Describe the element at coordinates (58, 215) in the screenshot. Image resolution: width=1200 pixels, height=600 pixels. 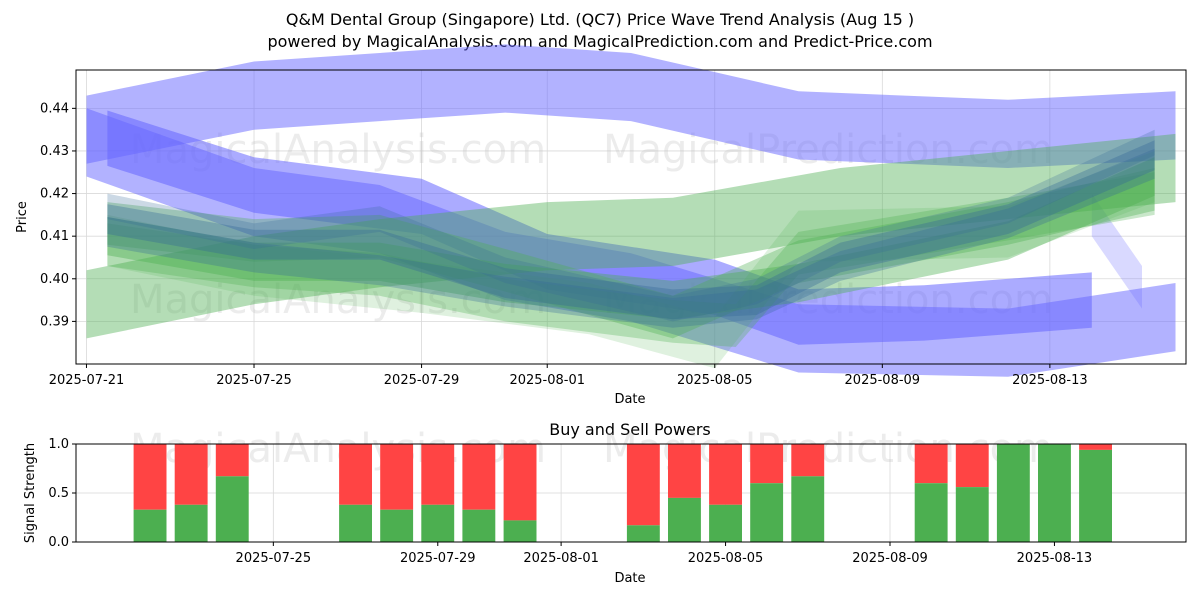
I see `price-y-axis: 0.39 0.40 0.41 0.42 0.43 0.44` at that location.